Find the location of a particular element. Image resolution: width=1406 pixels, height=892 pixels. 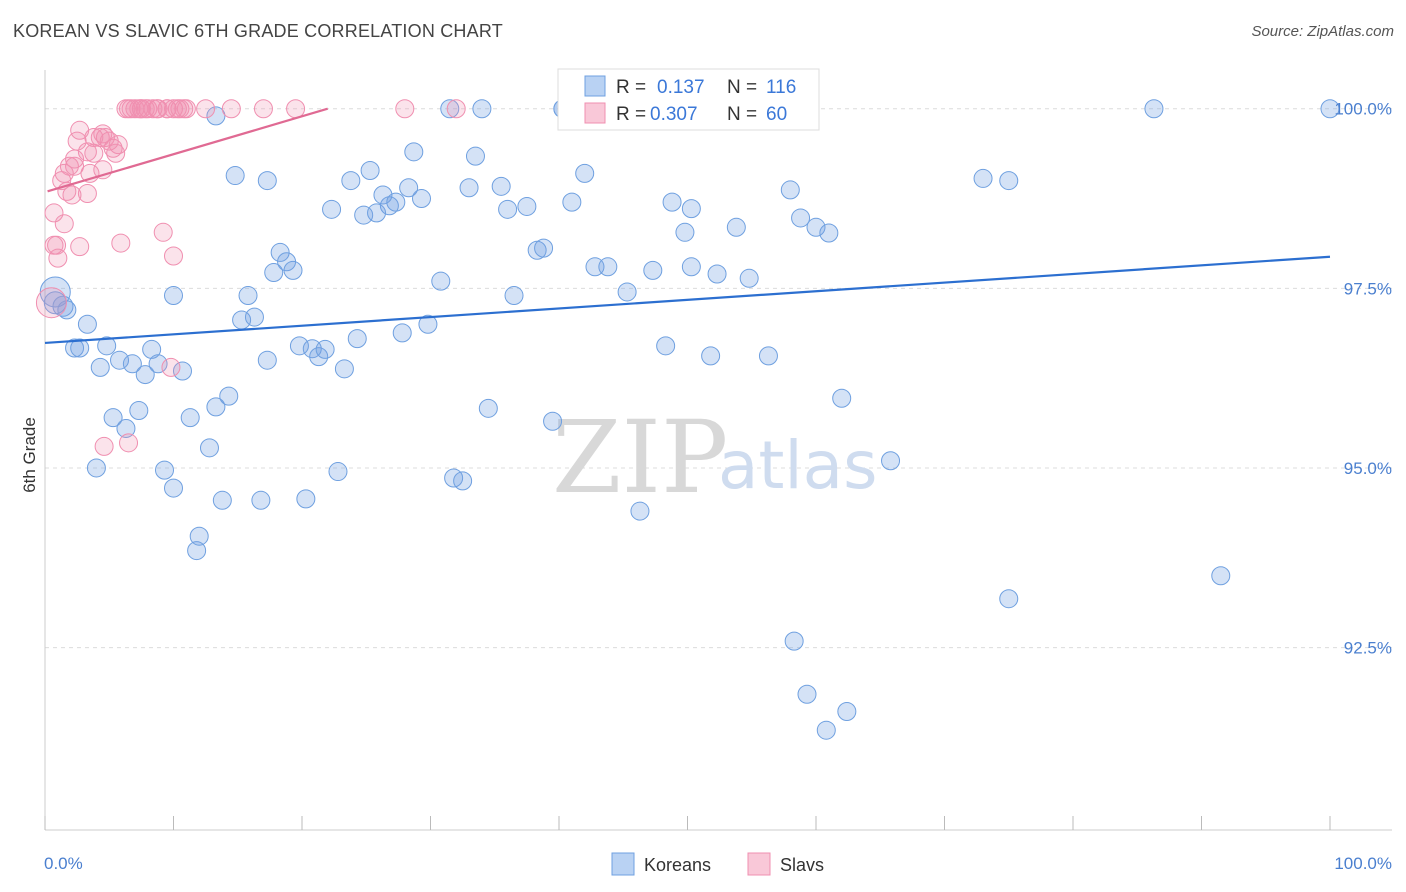

x-tick-label: 100.0% is located at coordinates (1363, 863).